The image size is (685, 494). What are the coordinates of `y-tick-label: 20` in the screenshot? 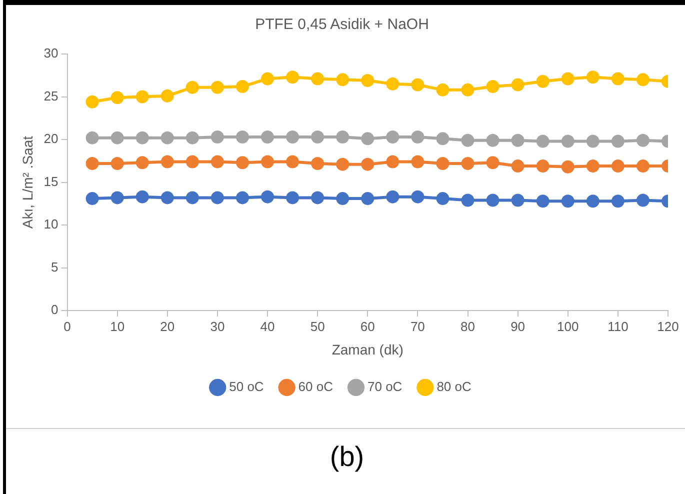 It's located at (51, 138).